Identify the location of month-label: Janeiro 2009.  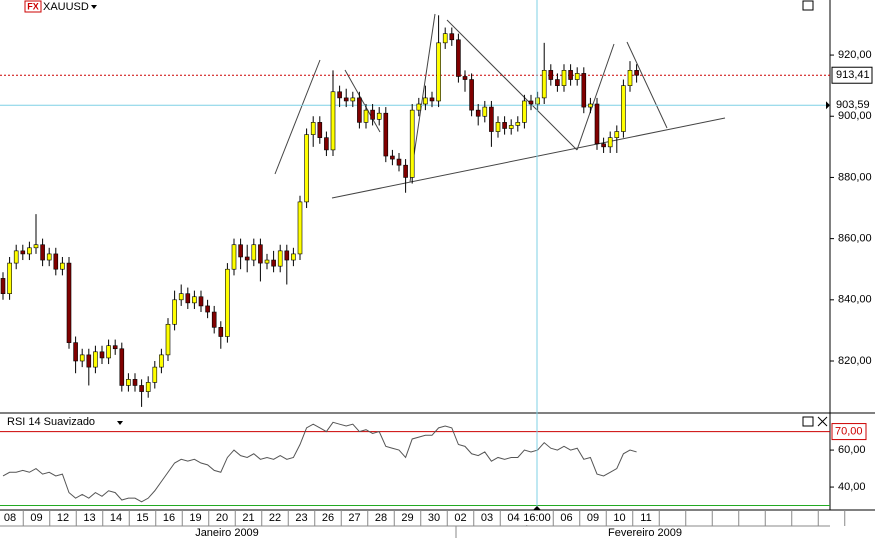
(227, 532).